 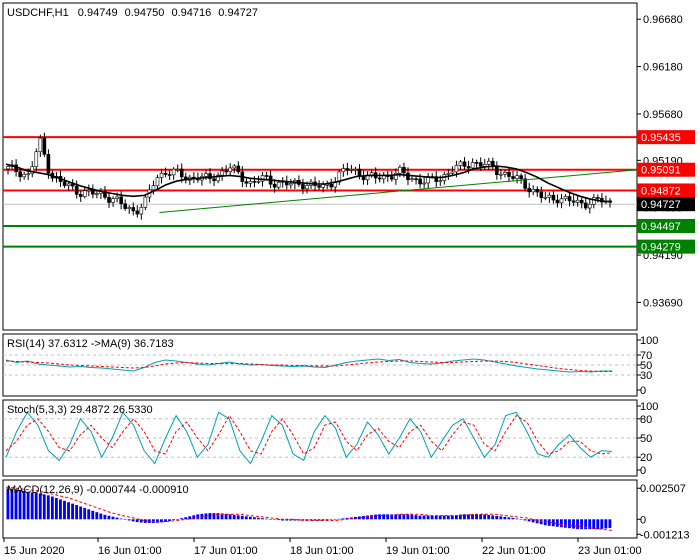 What do you see at coordinates (130, 551) in the screenshot?
I see `time-label: 16 Jun 01:00` at bounding box center [130, 551].